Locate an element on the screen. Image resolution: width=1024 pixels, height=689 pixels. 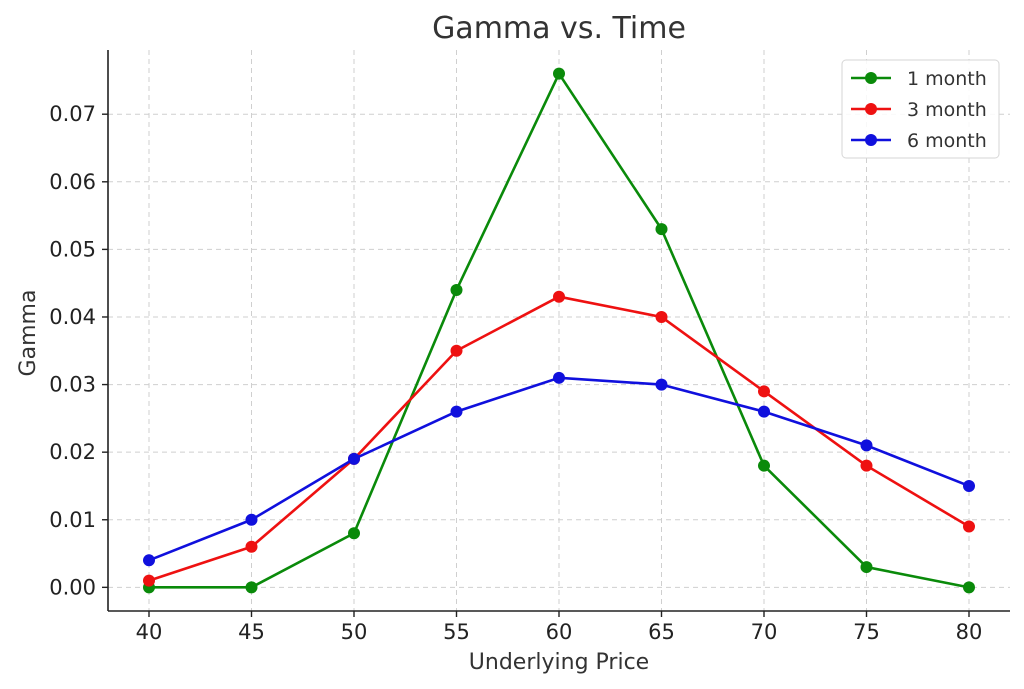
y-tick-label: 0.01 is located at coordinates (72, 520).